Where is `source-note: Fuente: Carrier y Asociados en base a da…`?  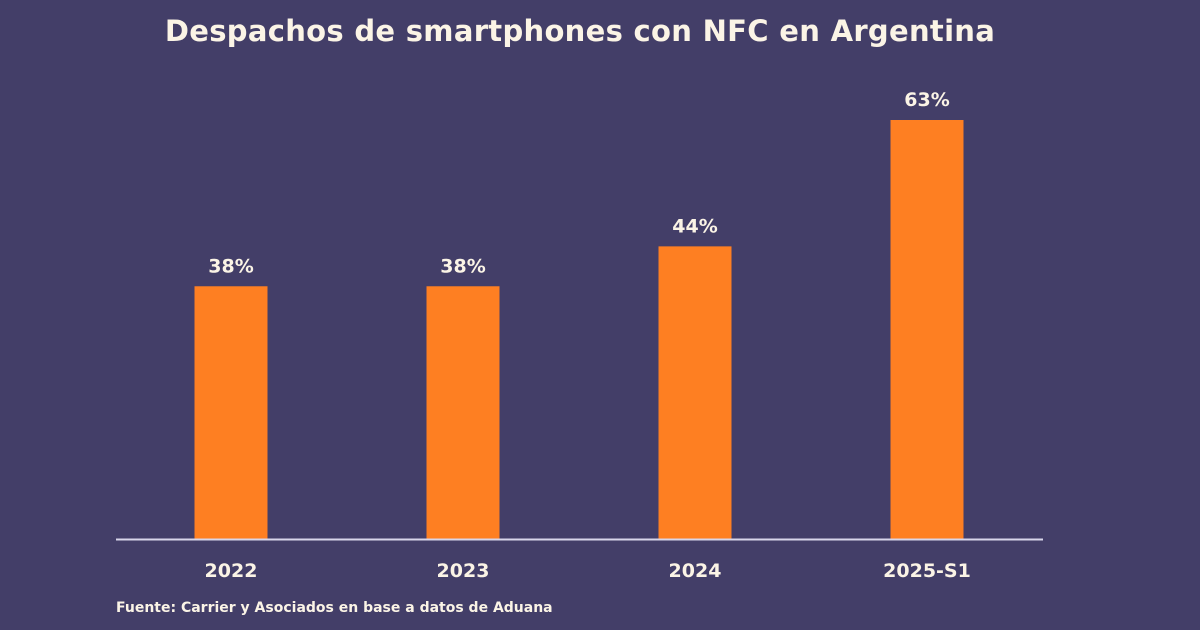
source-note: Fuente: Carrier y Asociados en base a da… is located at coordinates (334, 608).